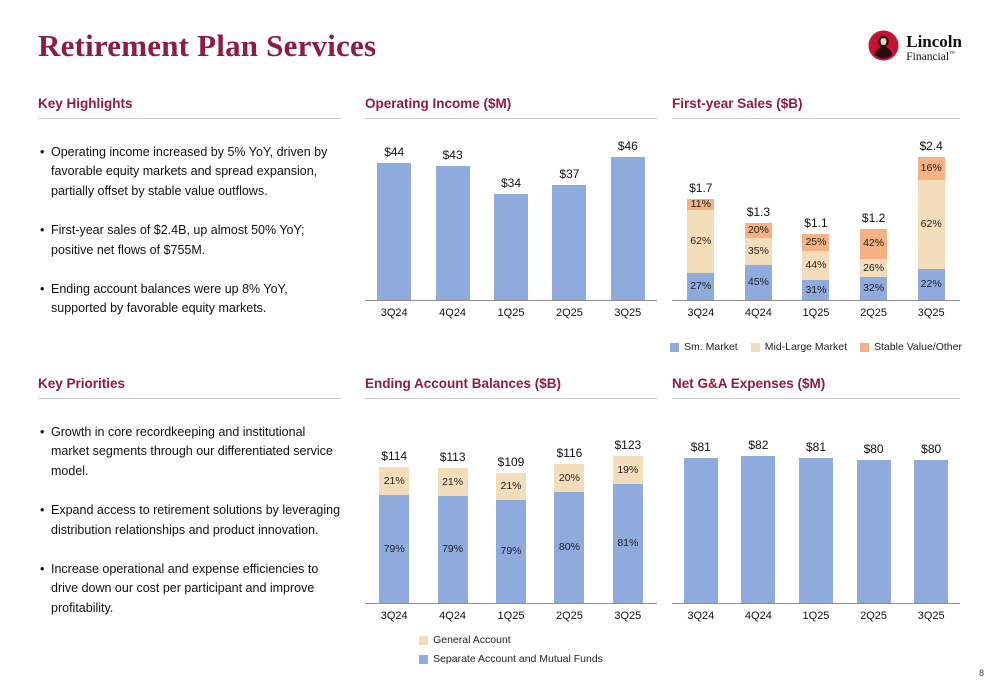  Describe the element at coordinates (569, 453) in the screenshot. I see `bar-value-label: $116` at that location.